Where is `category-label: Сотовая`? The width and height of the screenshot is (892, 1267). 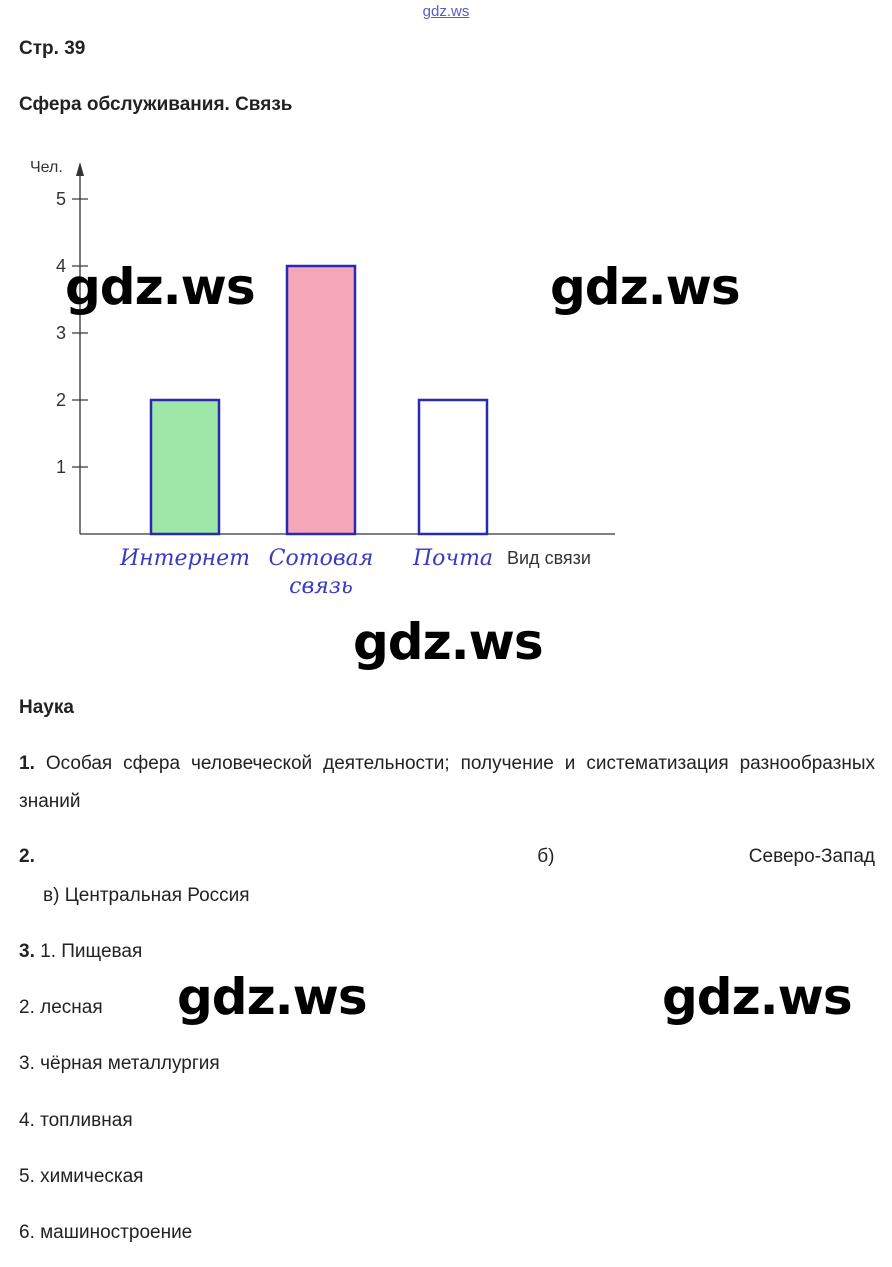
category-label: Сотовая is located at coordinates (321, 558).